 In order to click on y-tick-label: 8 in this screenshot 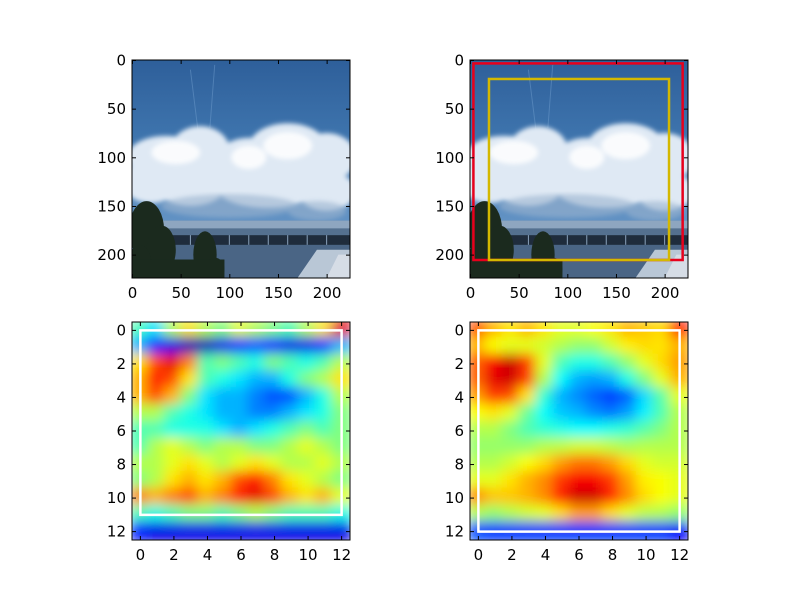, I will do `click(459, 465)`.